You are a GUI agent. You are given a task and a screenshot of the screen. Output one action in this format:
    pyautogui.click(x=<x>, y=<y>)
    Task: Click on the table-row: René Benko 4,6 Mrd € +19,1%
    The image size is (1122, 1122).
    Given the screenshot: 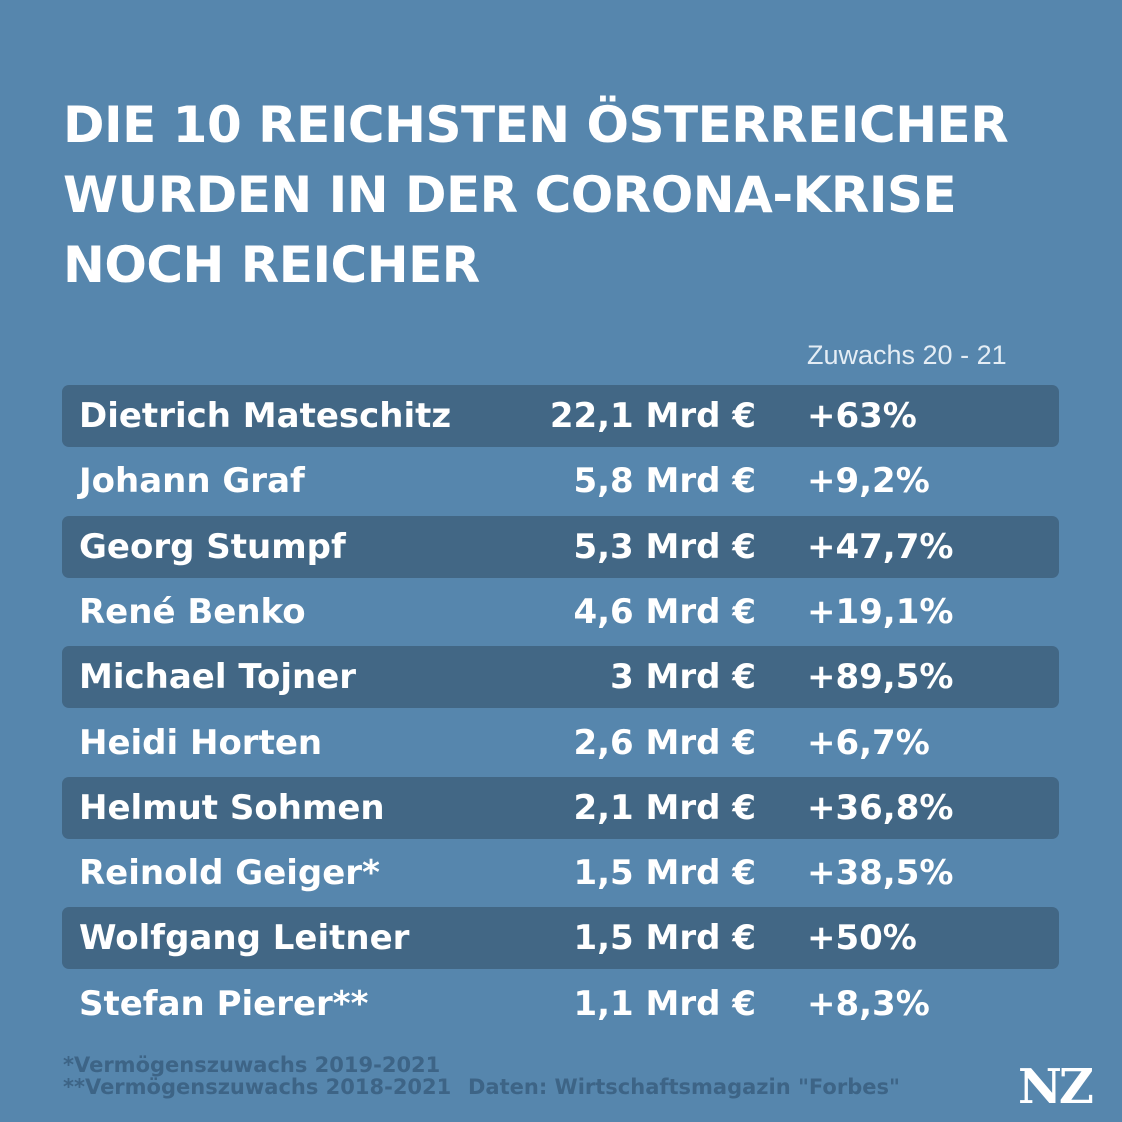 What is the action you would take?
    pyautogui.click(x=560, y=612)
    